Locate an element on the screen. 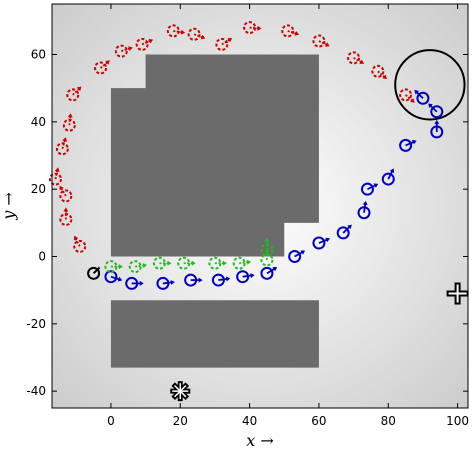 This screenshot has width=474, height=450. x-tick-label: 100 is located at coordinates (457, 421).